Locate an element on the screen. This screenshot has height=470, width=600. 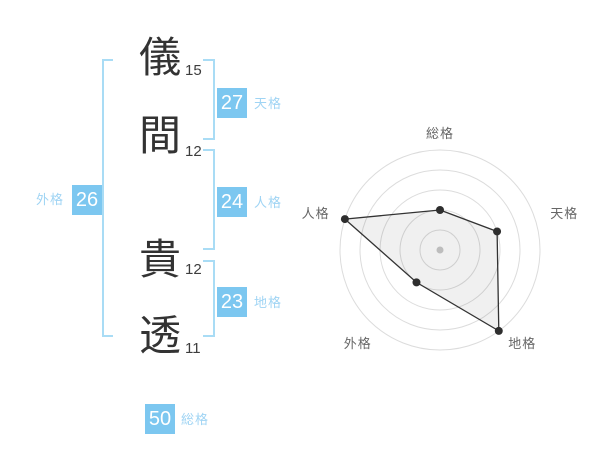
name-char-3: 貴 is located at coordinates (159, 259).